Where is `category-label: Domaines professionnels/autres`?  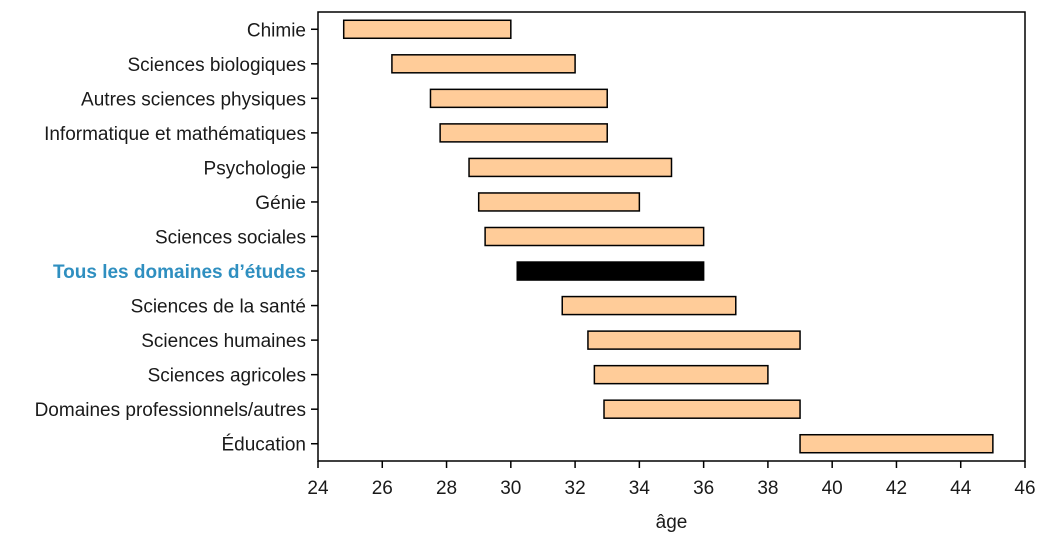 category-label: Domaines professionnels/autres is located at coordinates (170, 410).